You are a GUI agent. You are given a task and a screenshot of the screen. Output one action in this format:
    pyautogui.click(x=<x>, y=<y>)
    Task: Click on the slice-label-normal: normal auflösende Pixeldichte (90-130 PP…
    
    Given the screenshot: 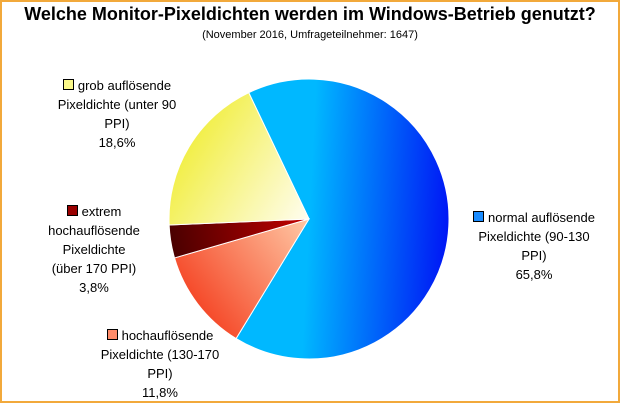 What is the action you would take?
    pyautogui.click(x=534, y=246)
    